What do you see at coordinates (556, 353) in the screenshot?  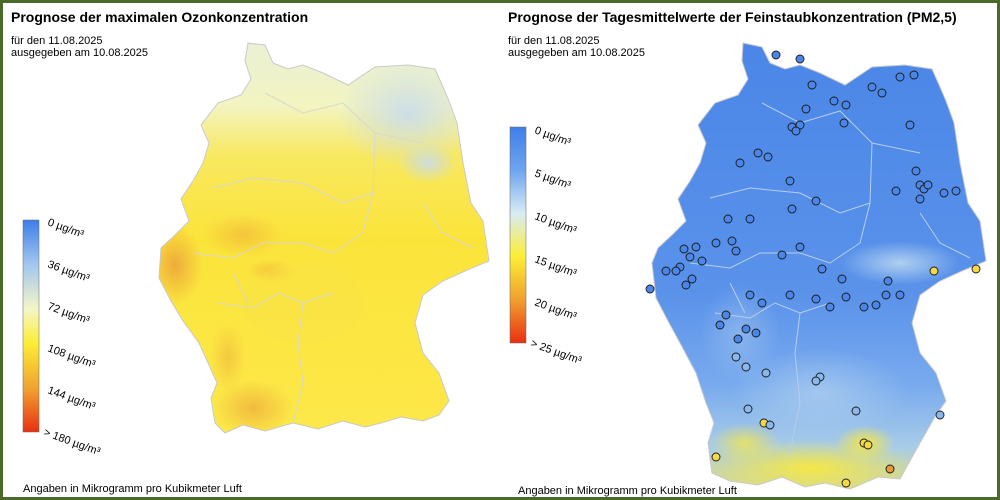 I see `pm25-legend-label: > 25 µg/m³` at bounding box center [556, 353].